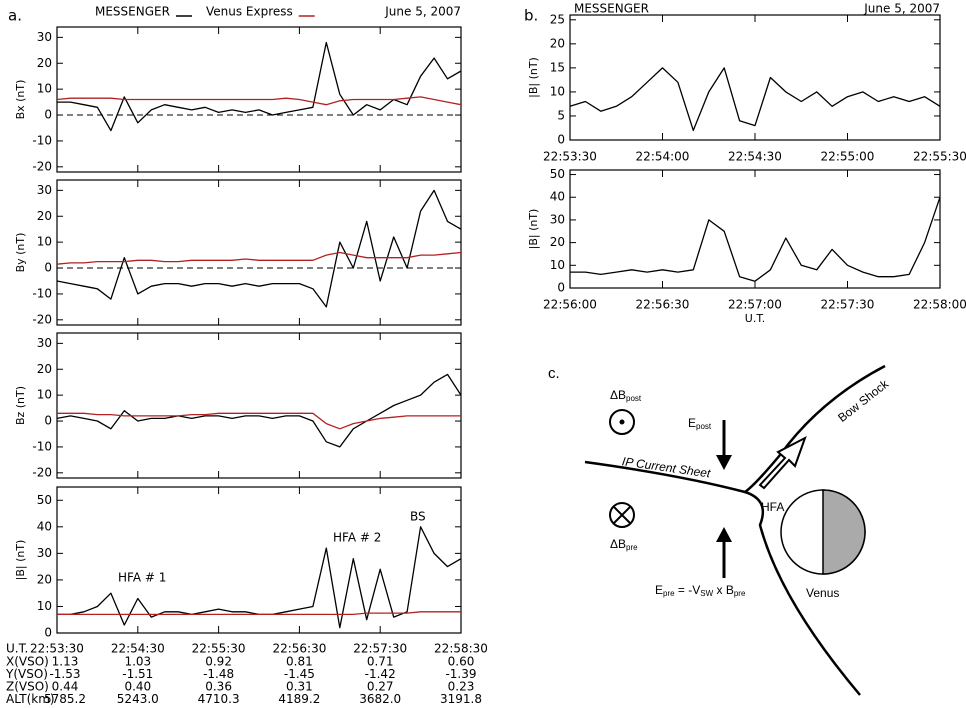  I want to click on into-page-symbol, so click(622, 515).